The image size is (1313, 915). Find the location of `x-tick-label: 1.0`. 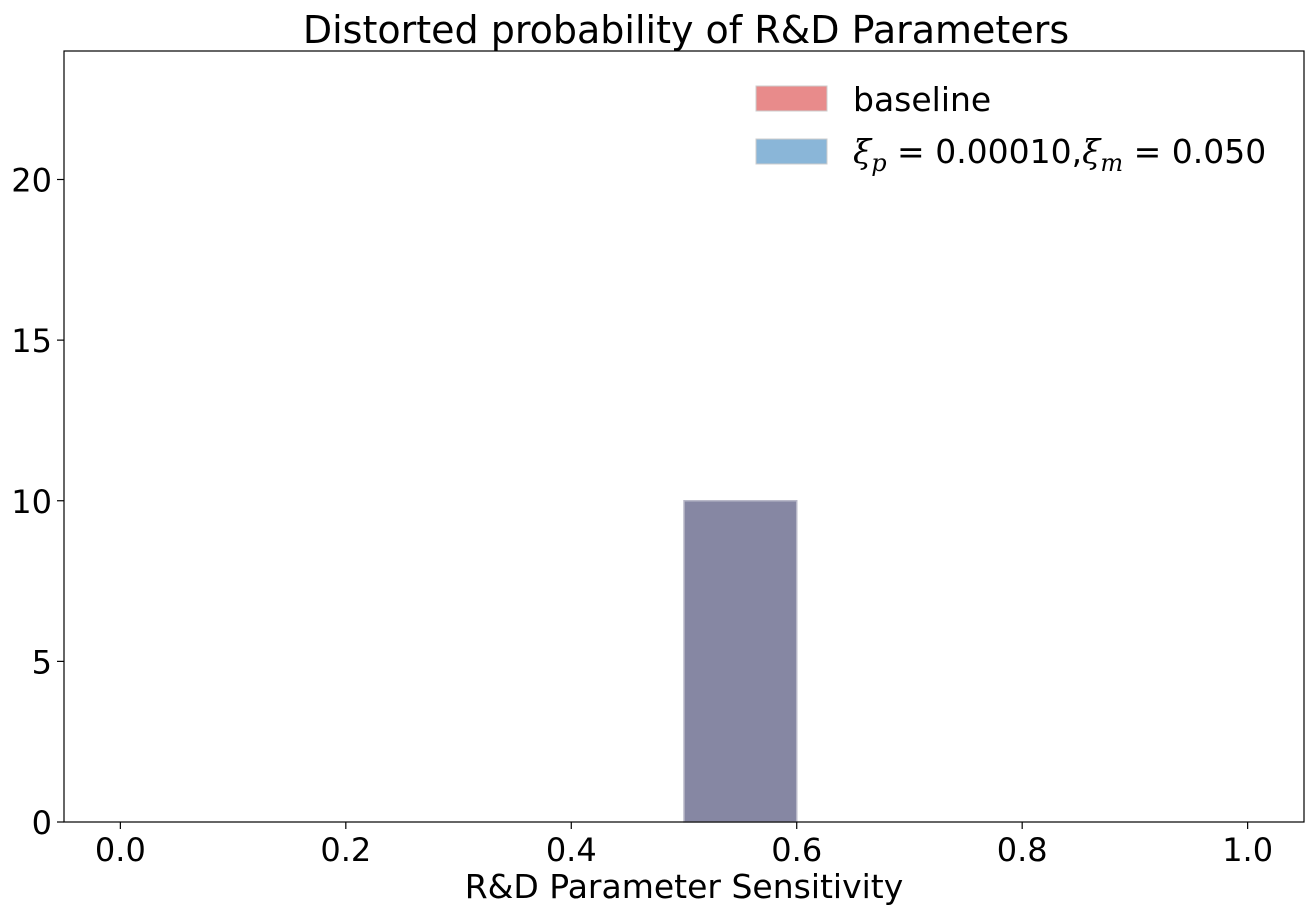

x-tick-label: 1.0 is located at coordinates (1247, 850).